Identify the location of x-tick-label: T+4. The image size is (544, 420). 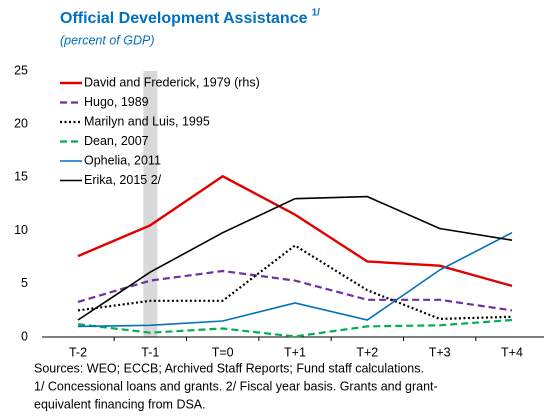
(512, 352).